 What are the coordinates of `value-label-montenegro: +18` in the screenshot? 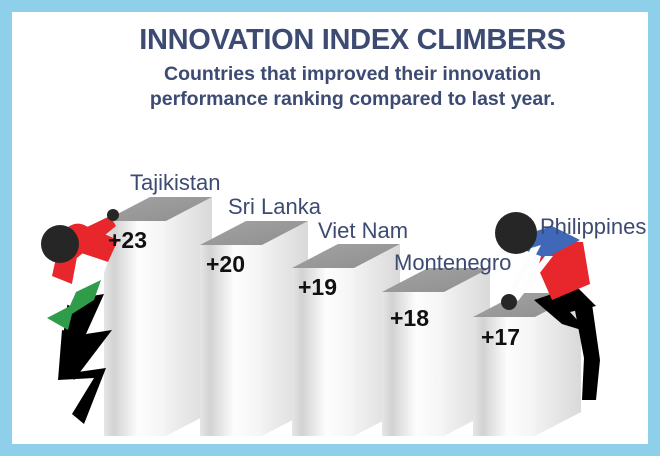 It's located at (409, 318).